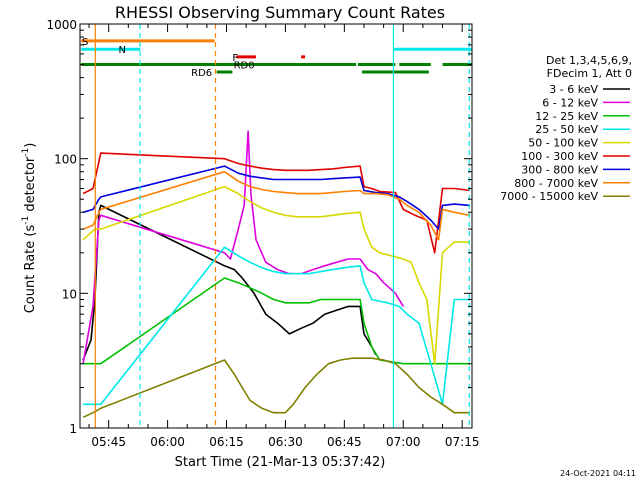 This screenshot has width=640, height=480. I want to click on y-axis-label-part-1: Count Rate (s, so click(30, 269).